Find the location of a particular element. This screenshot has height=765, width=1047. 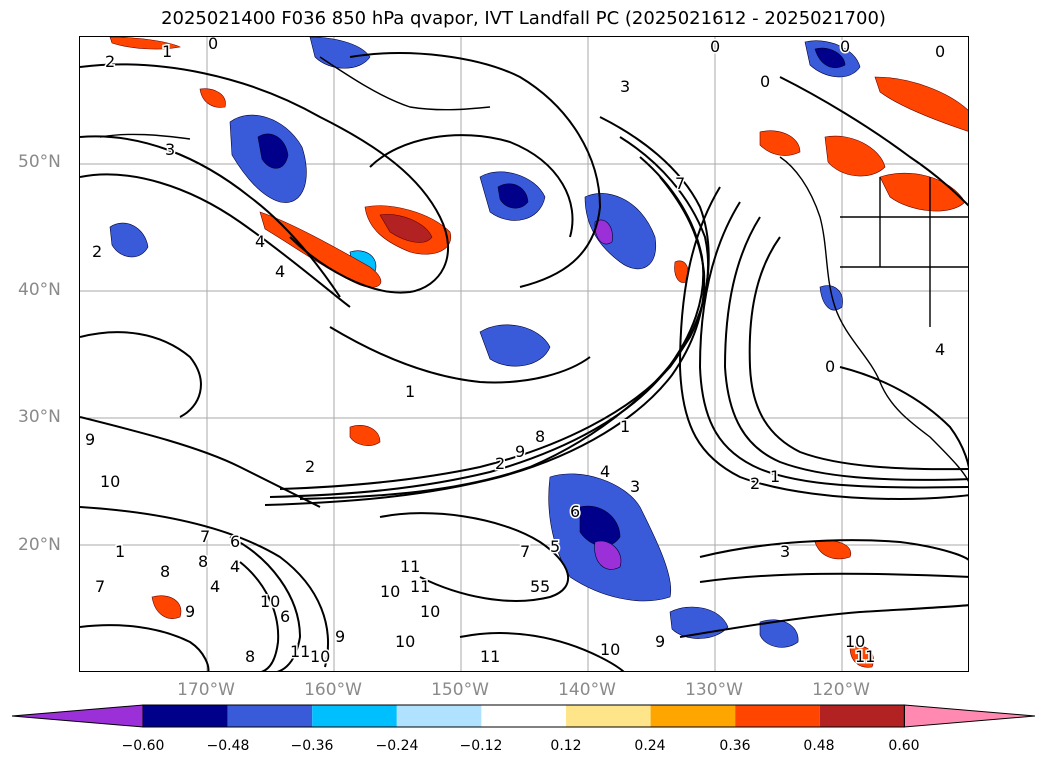

colorbar-tick: −0.36 is located at coordinates (312, 746).